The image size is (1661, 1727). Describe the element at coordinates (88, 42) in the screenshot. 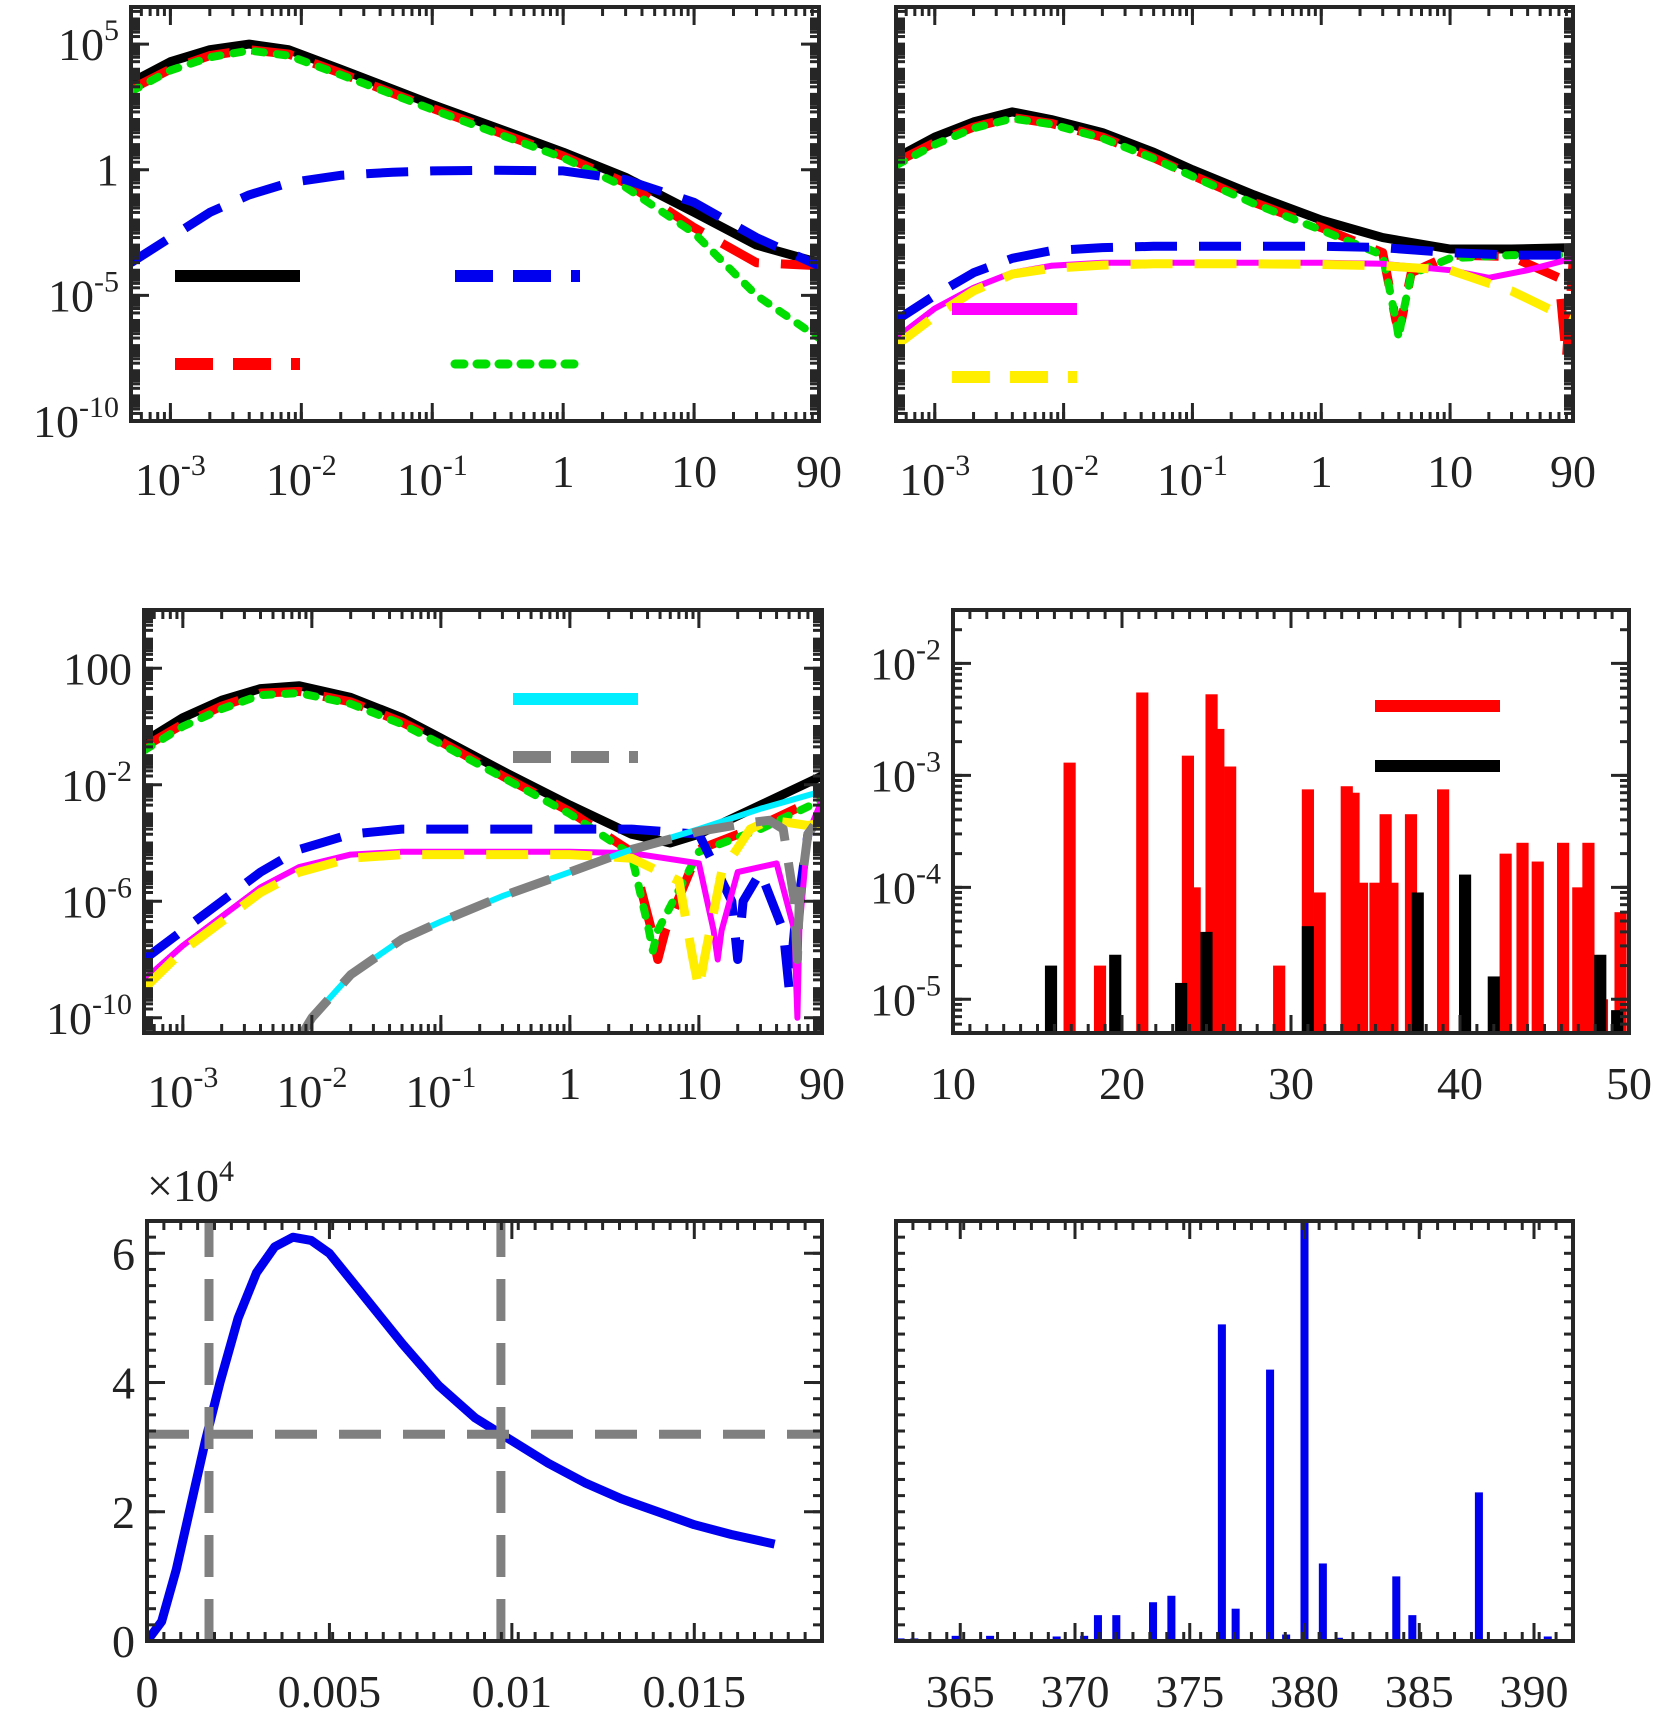

I see `y-tick-label: 10⁵` at that location.